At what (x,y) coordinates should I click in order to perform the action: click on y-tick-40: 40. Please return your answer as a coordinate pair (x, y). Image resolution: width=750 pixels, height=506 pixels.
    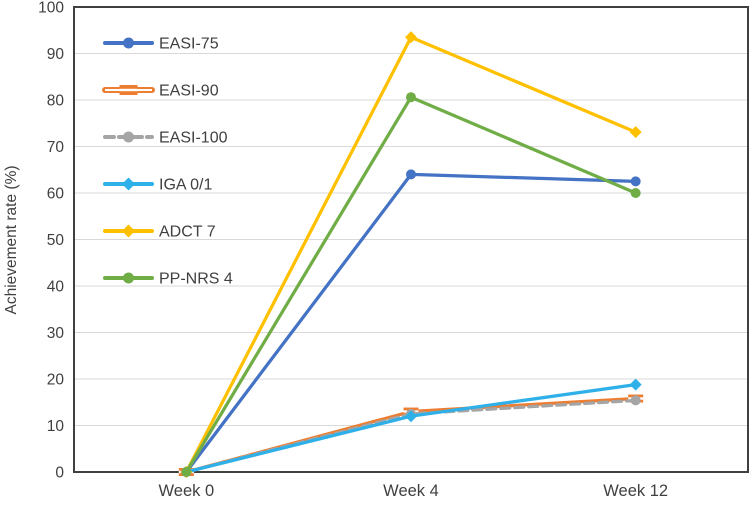
    Looking at the image, I should click on (56, 287).